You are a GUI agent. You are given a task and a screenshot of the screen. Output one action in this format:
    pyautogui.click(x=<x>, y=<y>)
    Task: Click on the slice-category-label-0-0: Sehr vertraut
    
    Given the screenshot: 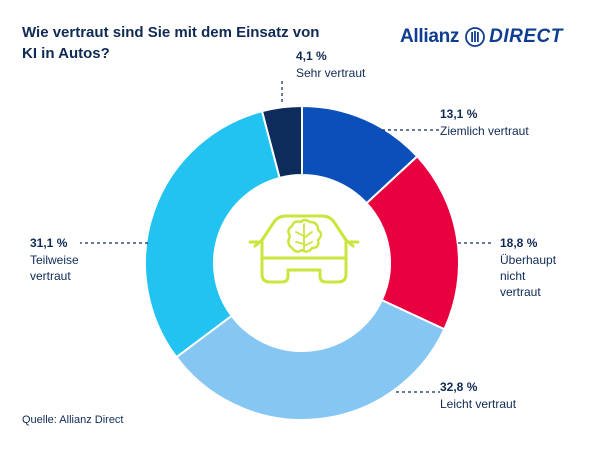 What is the action you would take?
    pyautogui.click(x=331, y=73)
    